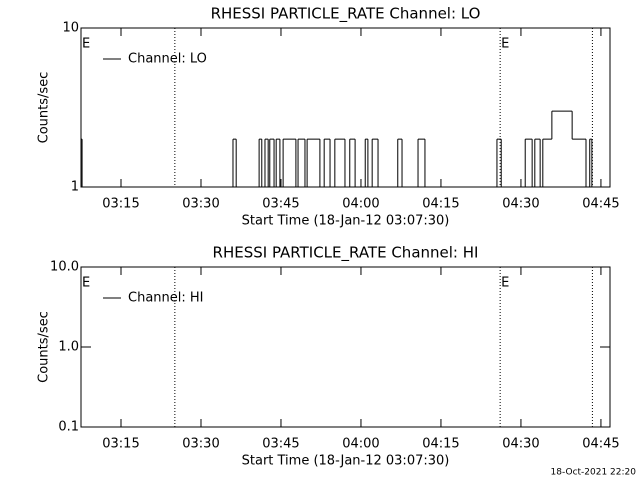 Image resolution: width=640 pixels, height=480 pixels. Describe the element at coordinates (68, 347) in the screenshot. I see `y-tick-label: 1.0` at that location.